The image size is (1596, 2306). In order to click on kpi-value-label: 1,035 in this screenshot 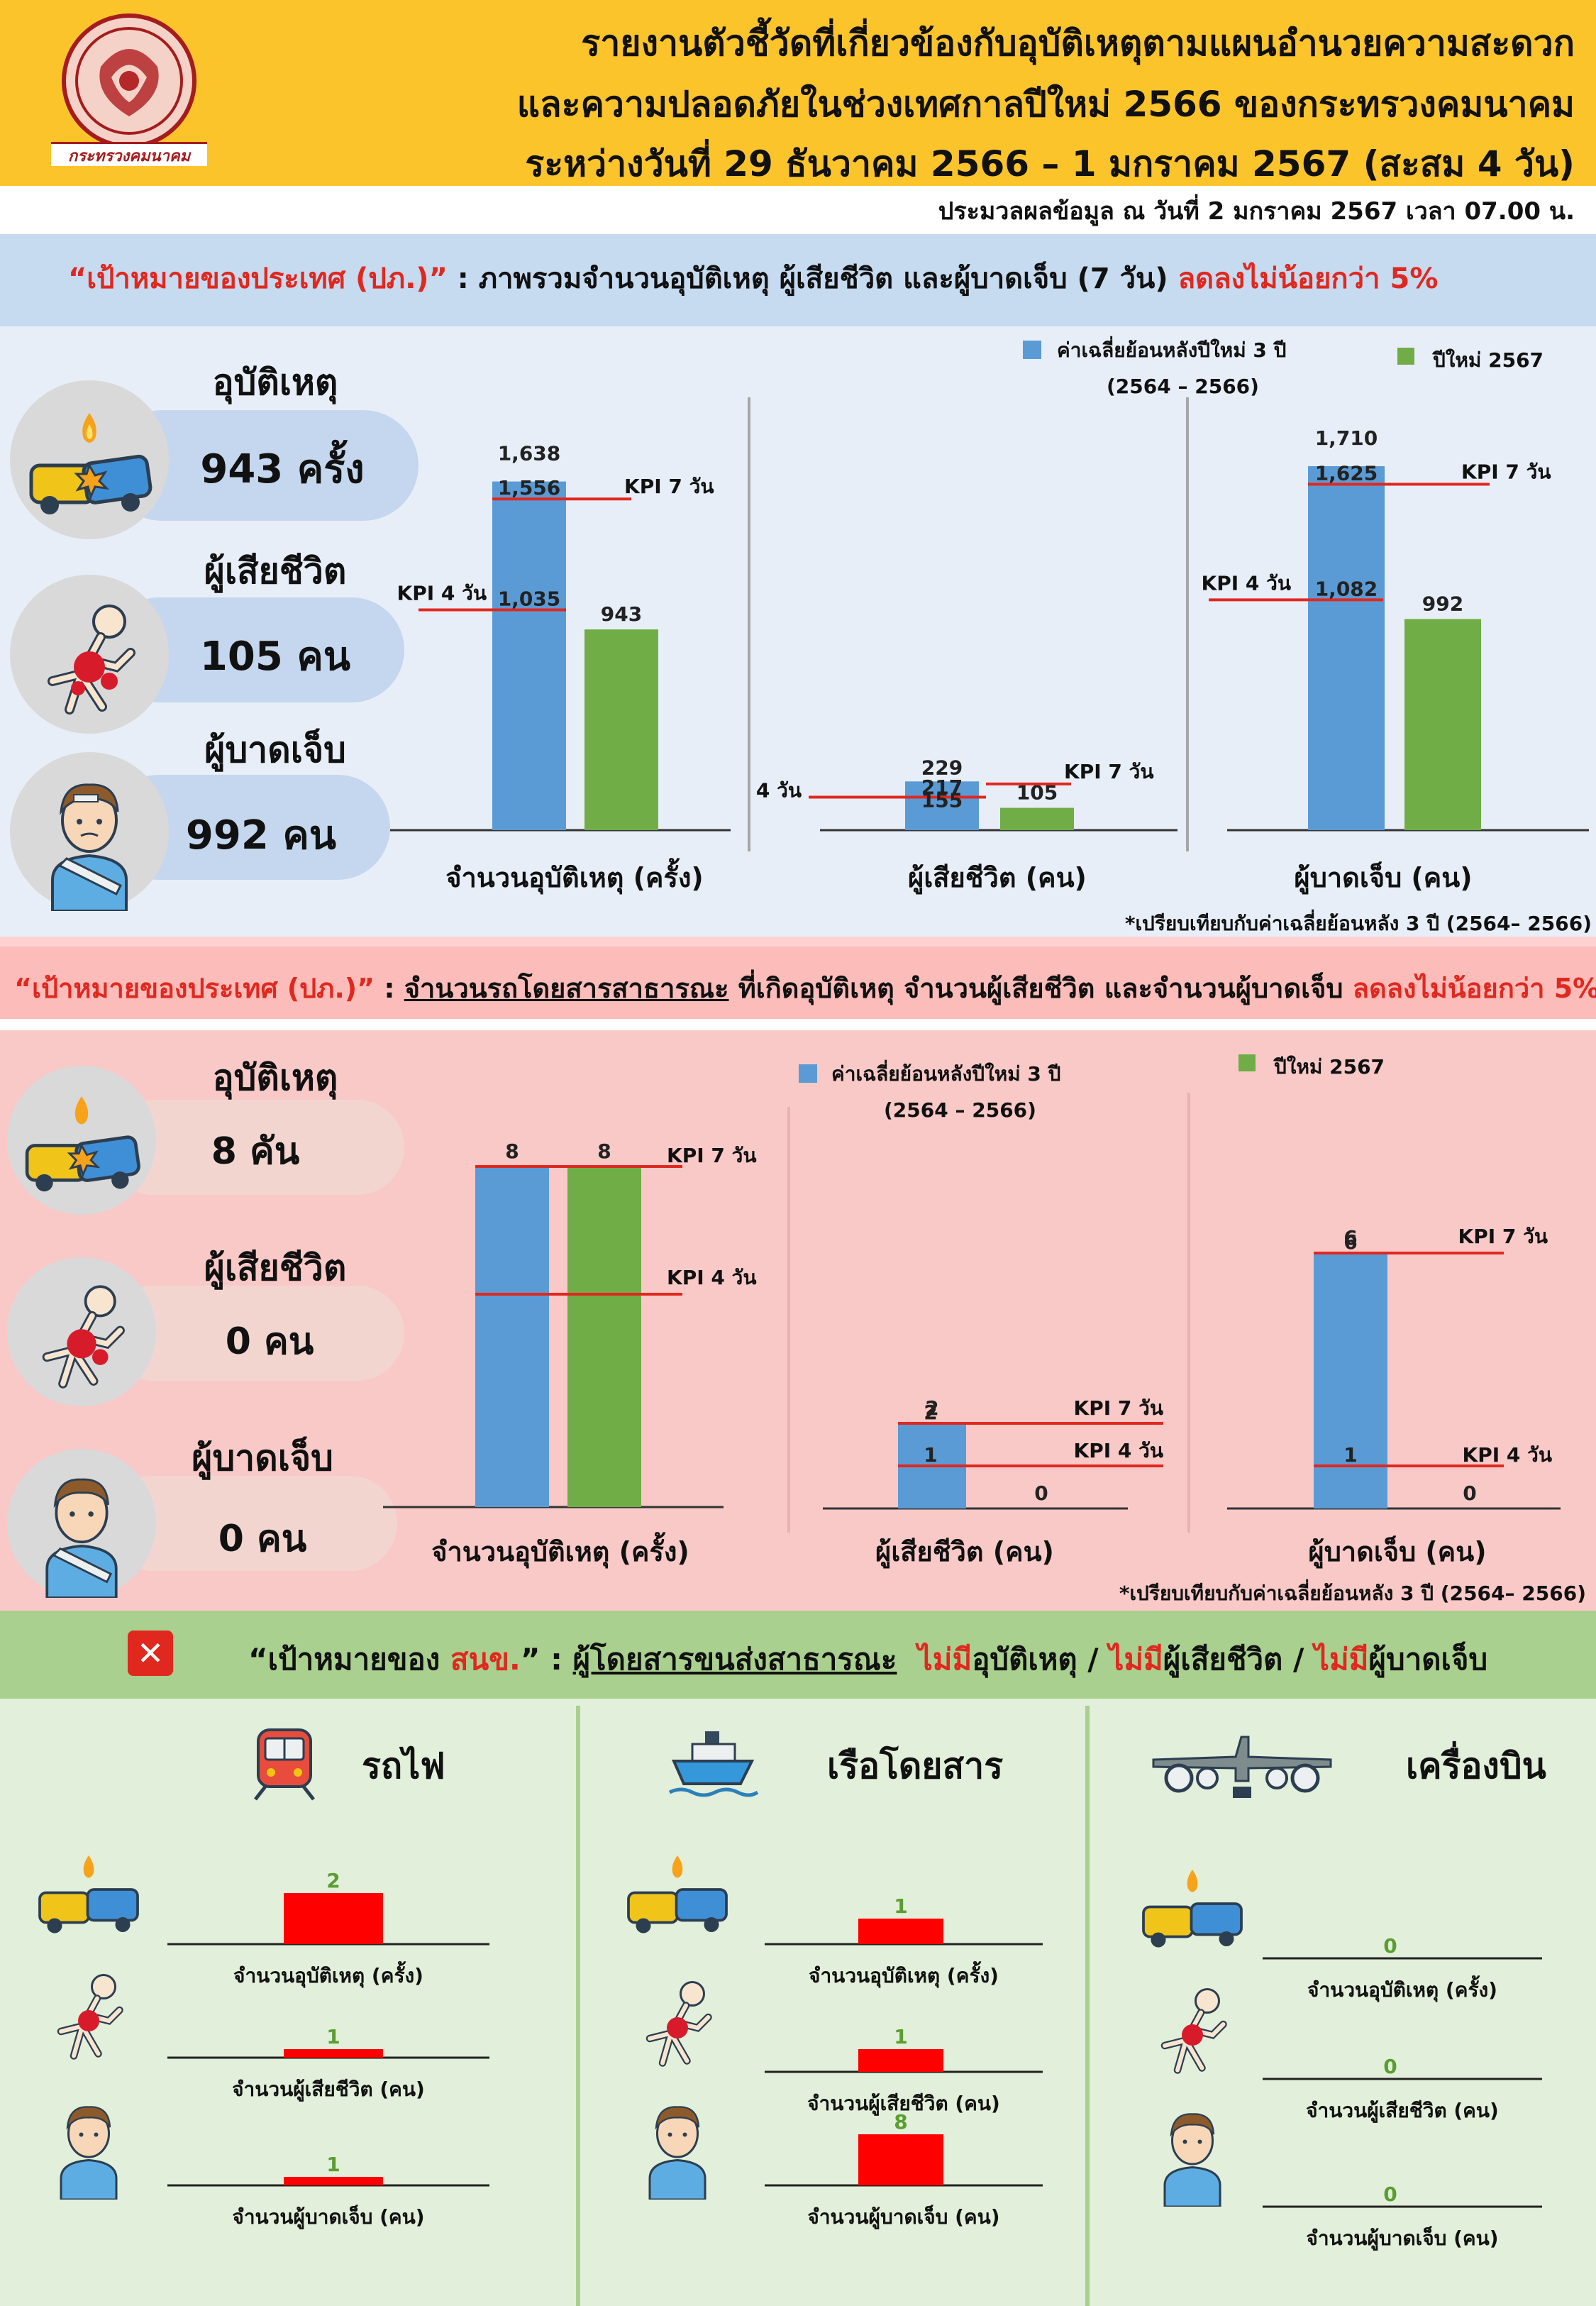, I will do `click(529, 599)`.